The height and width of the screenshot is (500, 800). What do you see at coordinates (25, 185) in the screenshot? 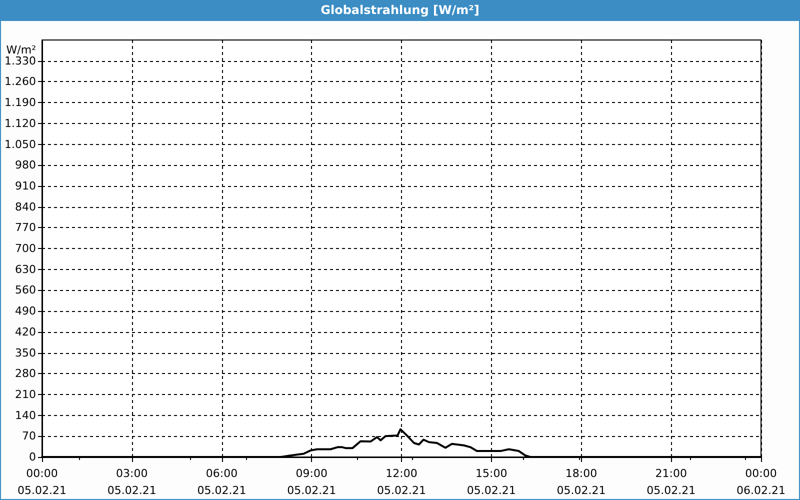
I see `y-tick-label: 910` at bounding box center [25, 185].